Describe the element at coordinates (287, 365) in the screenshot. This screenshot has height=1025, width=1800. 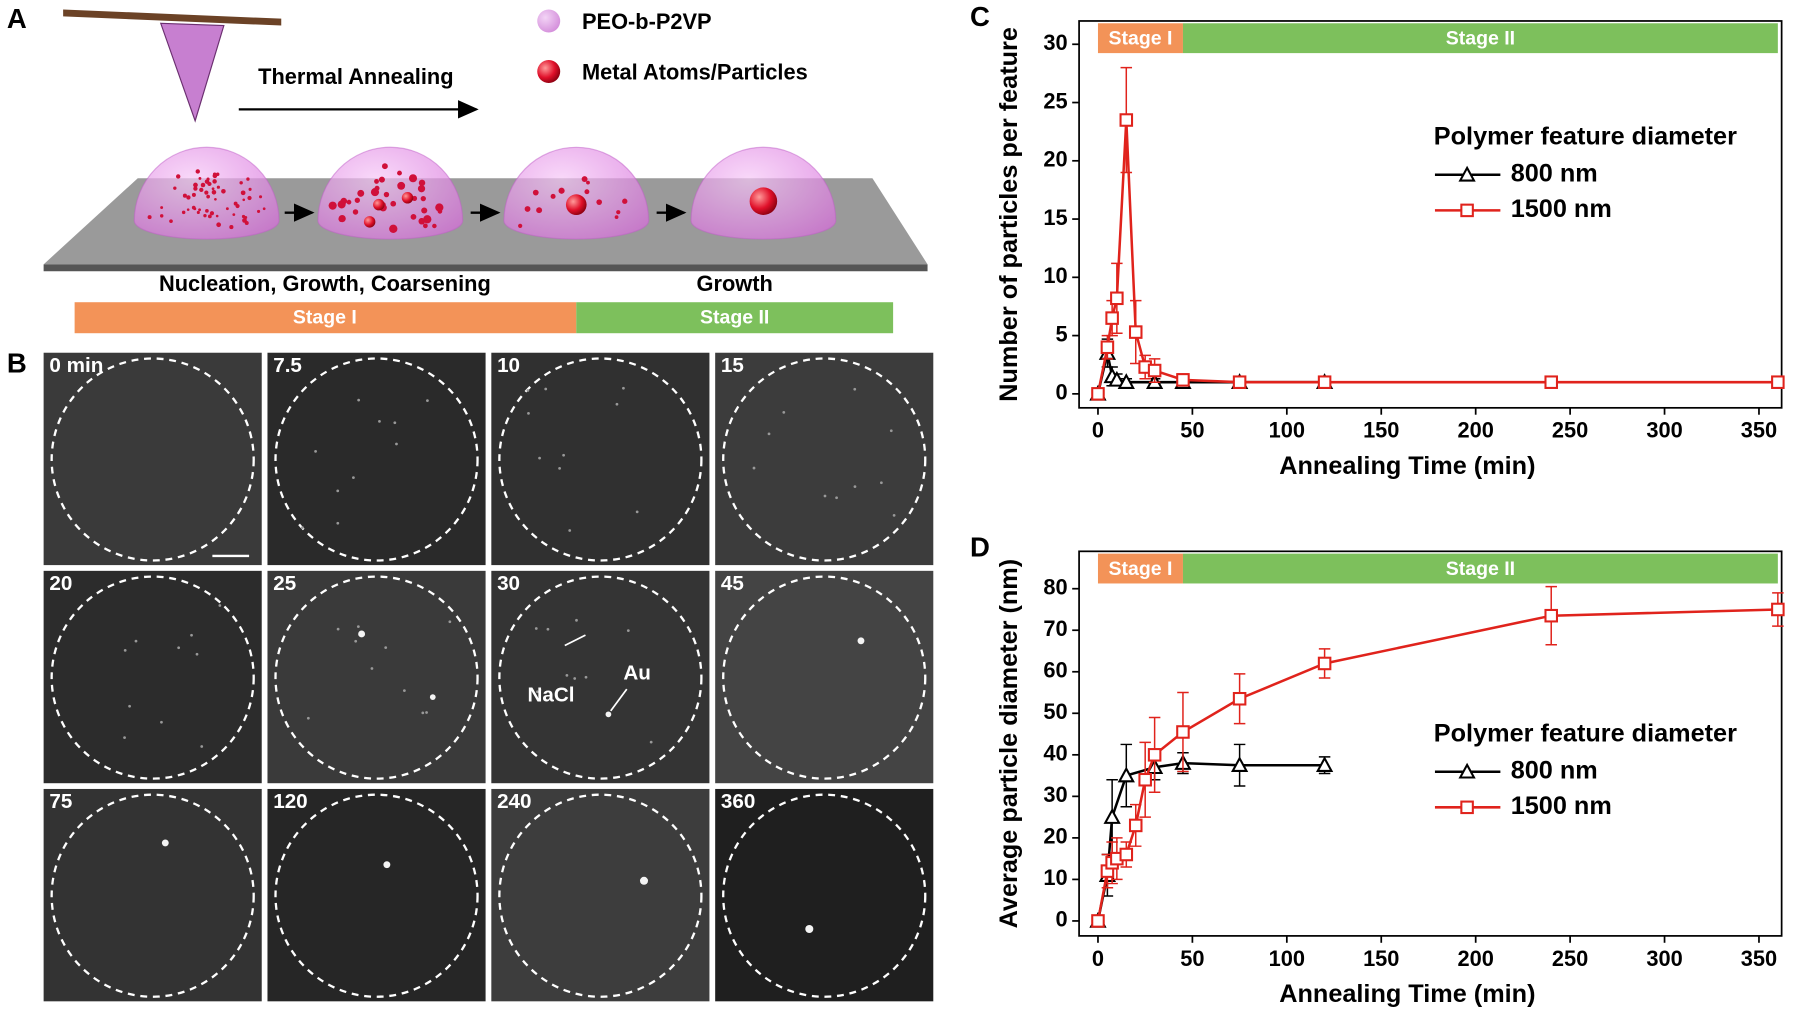
I see `image-label: 7.5` at that location.